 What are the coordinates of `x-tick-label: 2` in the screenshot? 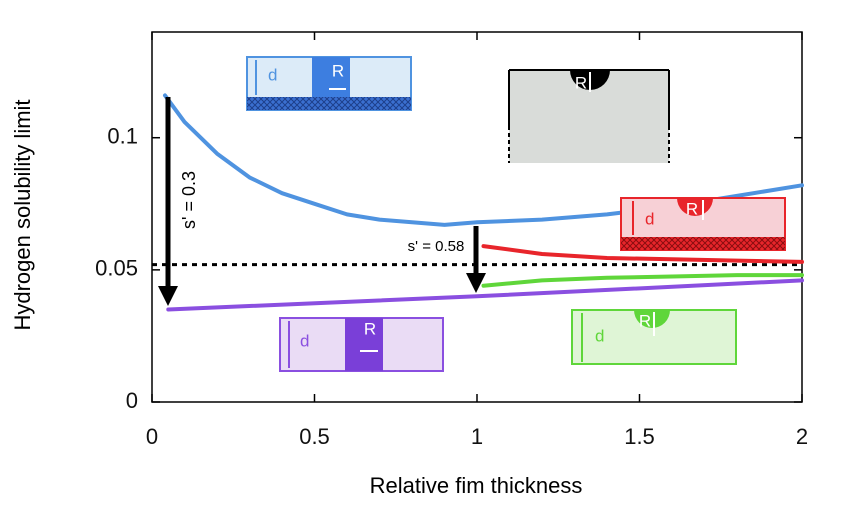 It's located at (802, 436).